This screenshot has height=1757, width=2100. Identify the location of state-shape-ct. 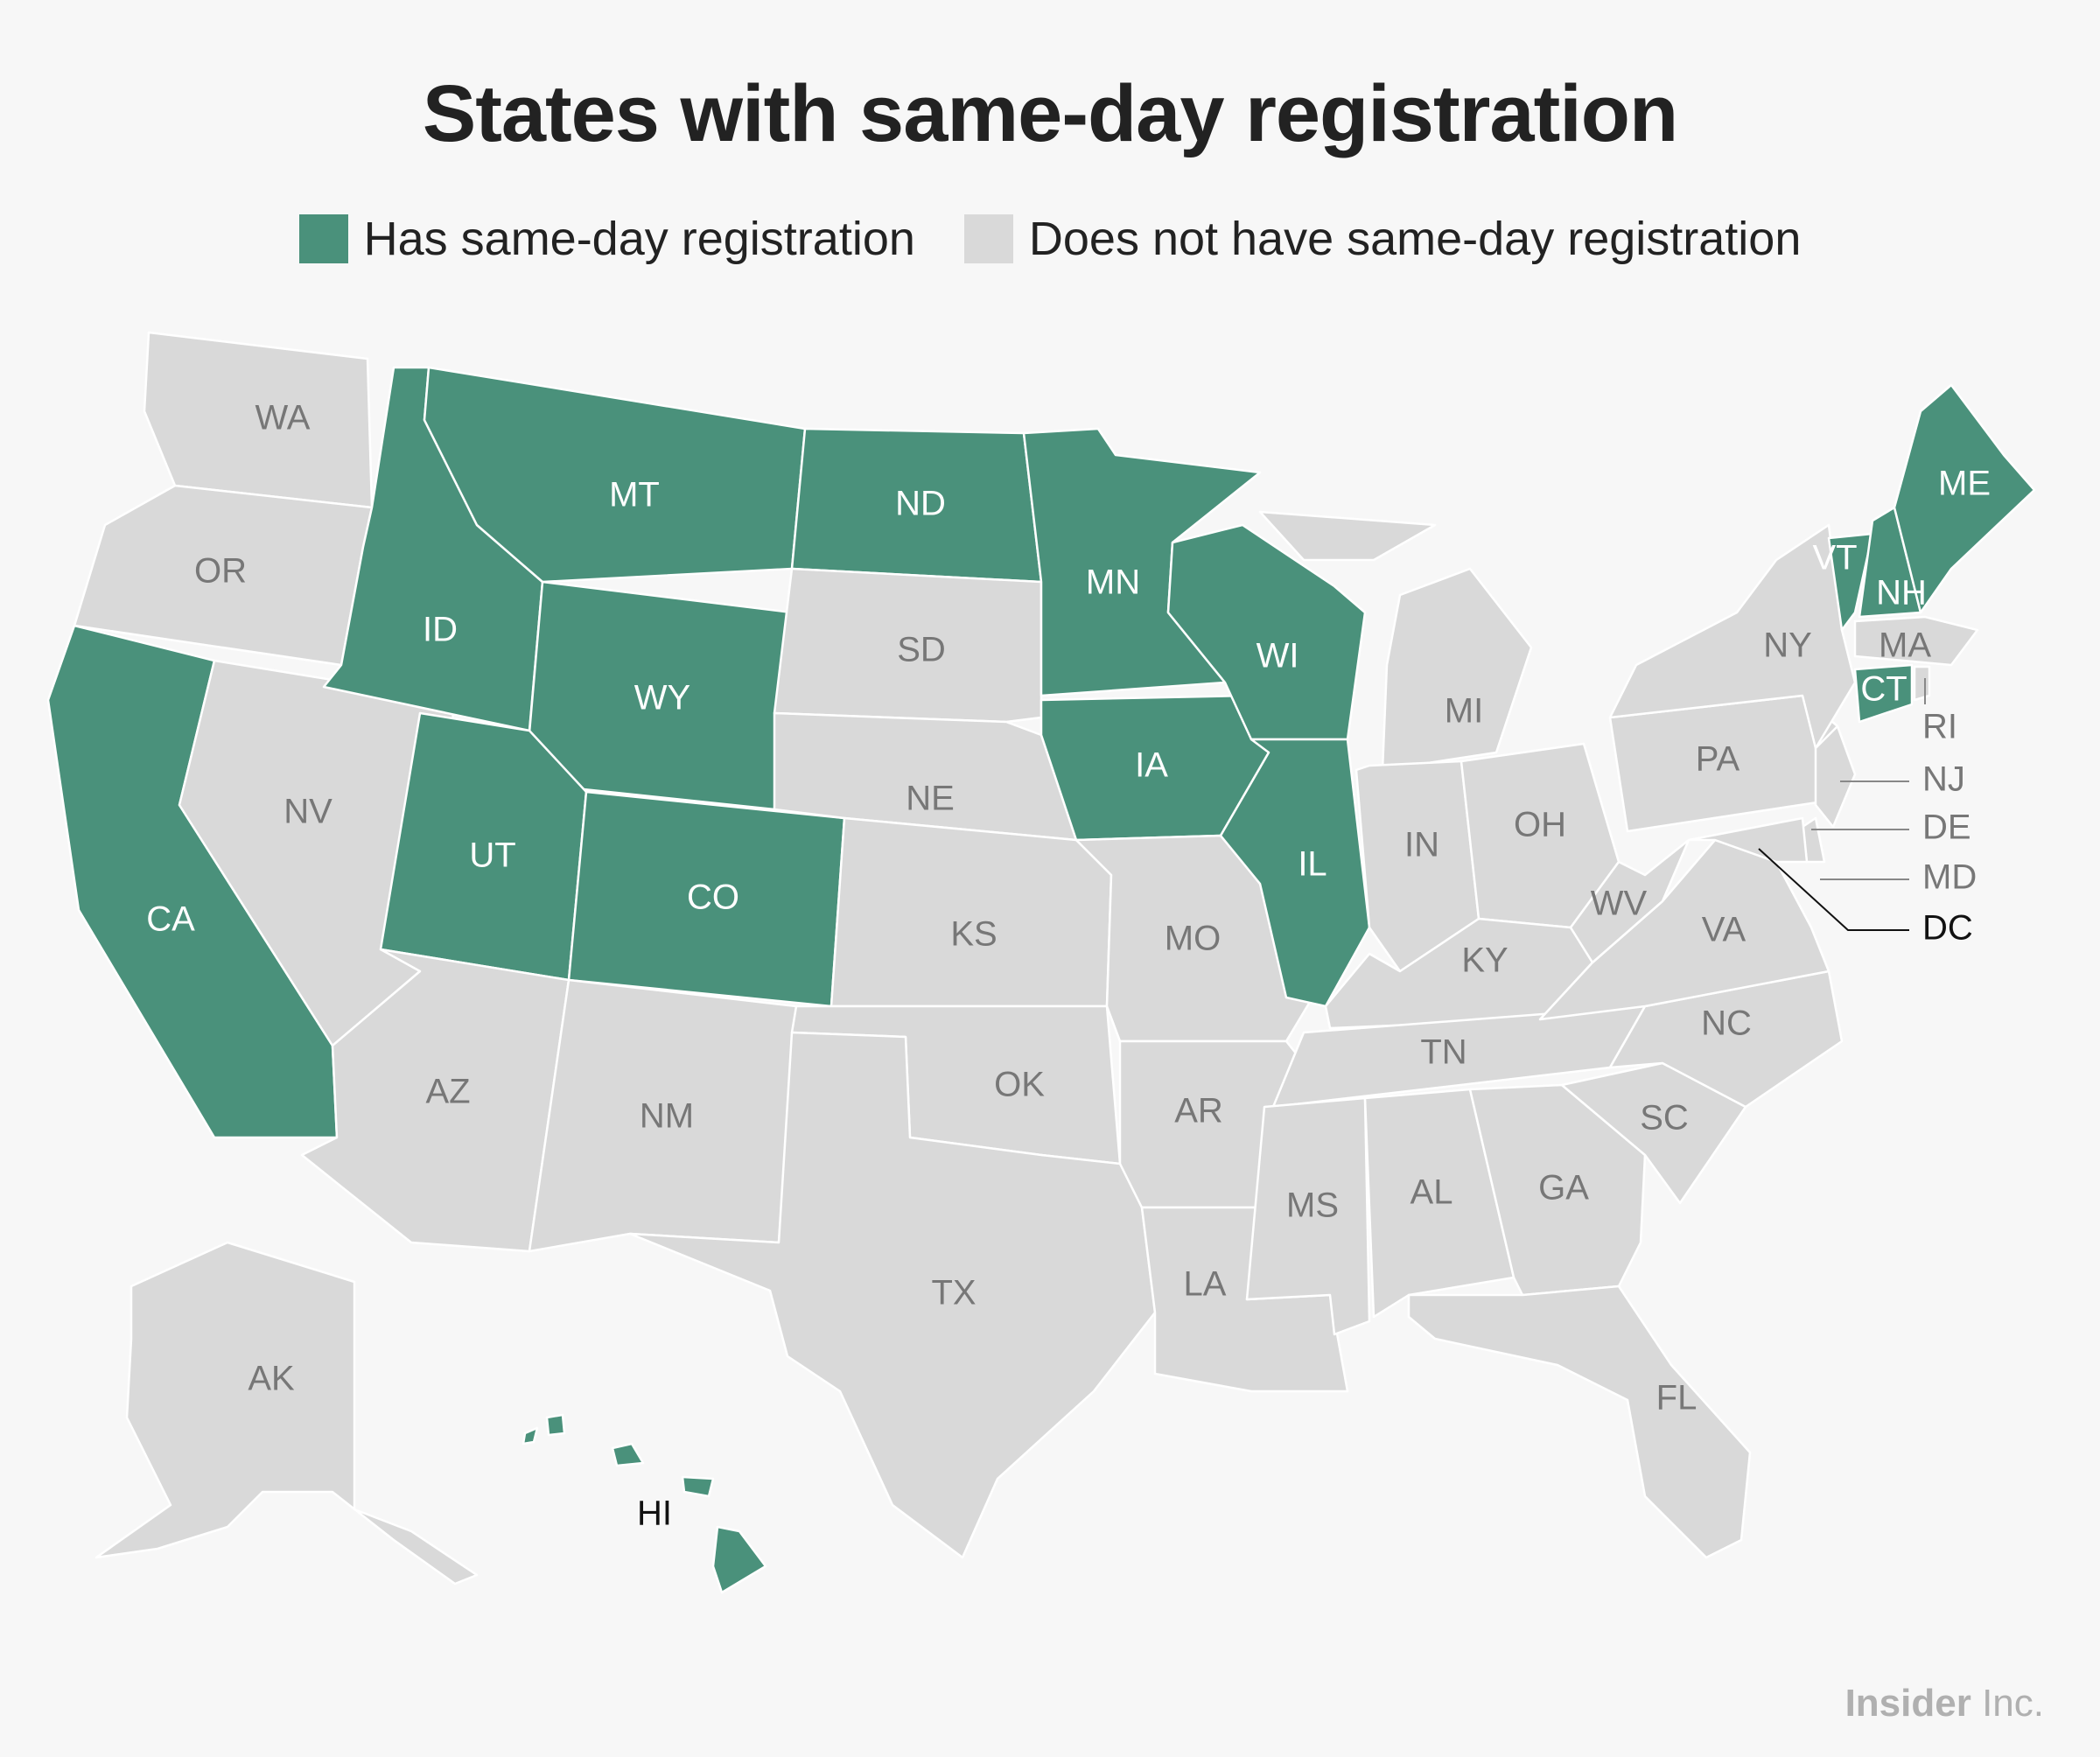
(1883, 693).